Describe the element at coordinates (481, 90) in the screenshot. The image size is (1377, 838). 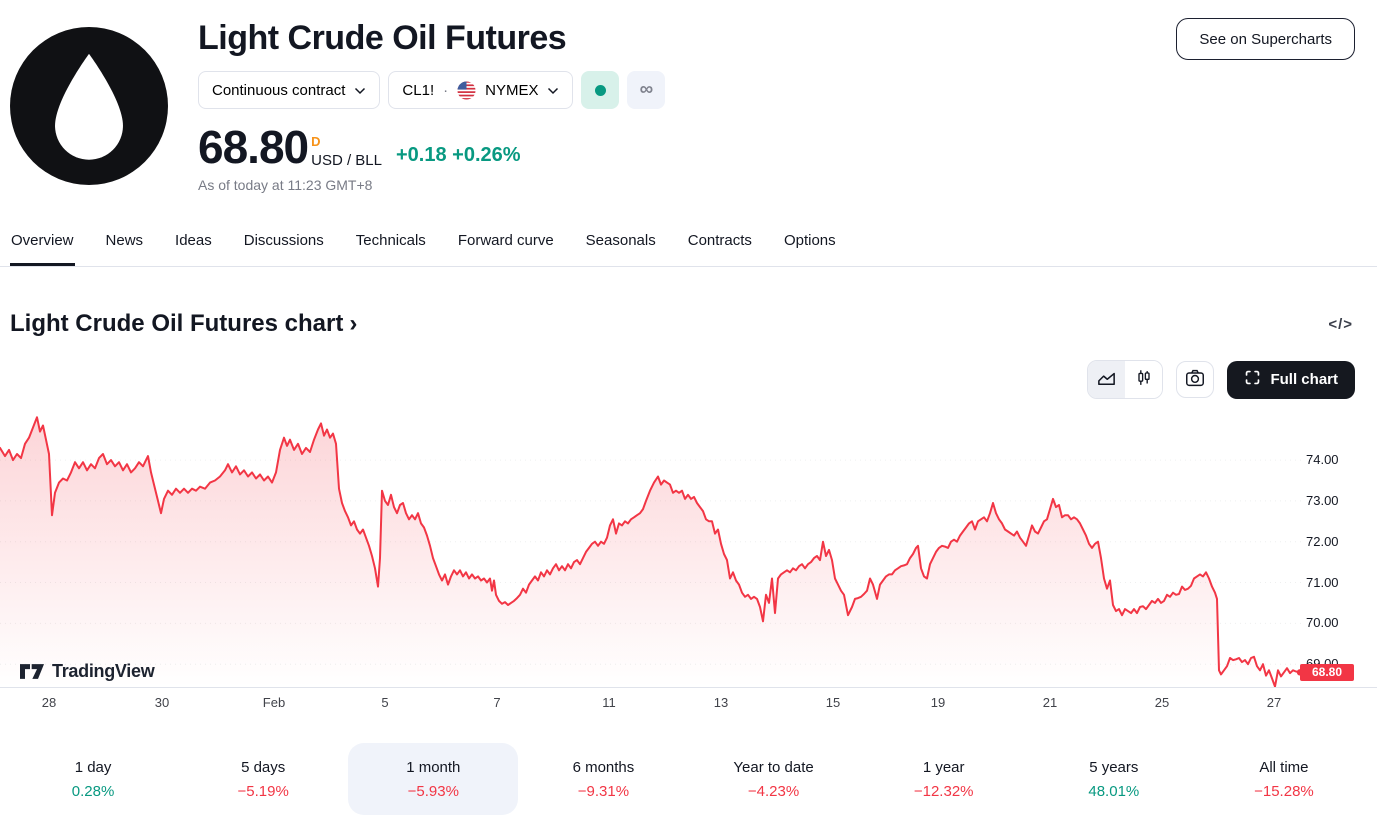
I see `symbol-exchange-dropdown: CL1! · NYMEX` at that location.